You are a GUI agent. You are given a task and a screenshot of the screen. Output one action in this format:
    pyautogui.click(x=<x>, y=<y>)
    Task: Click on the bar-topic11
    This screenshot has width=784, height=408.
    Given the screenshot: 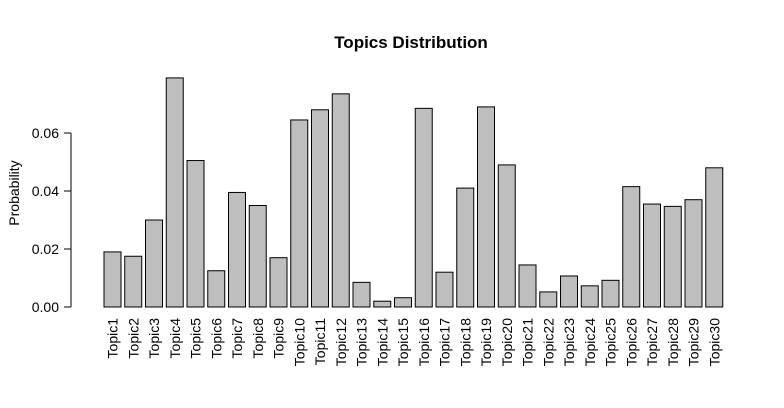 What is the action you would take?
    pyautogui.click(x=320, y=208)
    